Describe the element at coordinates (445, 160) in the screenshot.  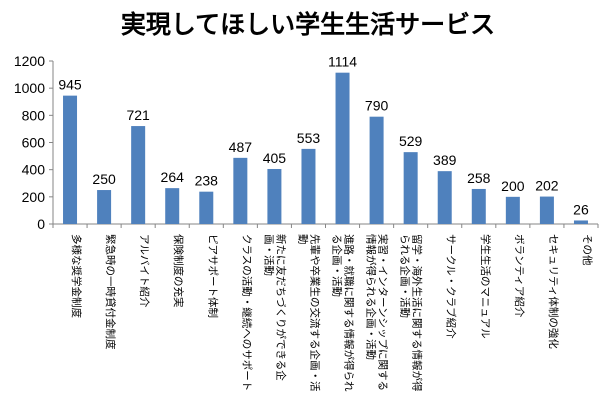
I see `data-label: 389` at that location.